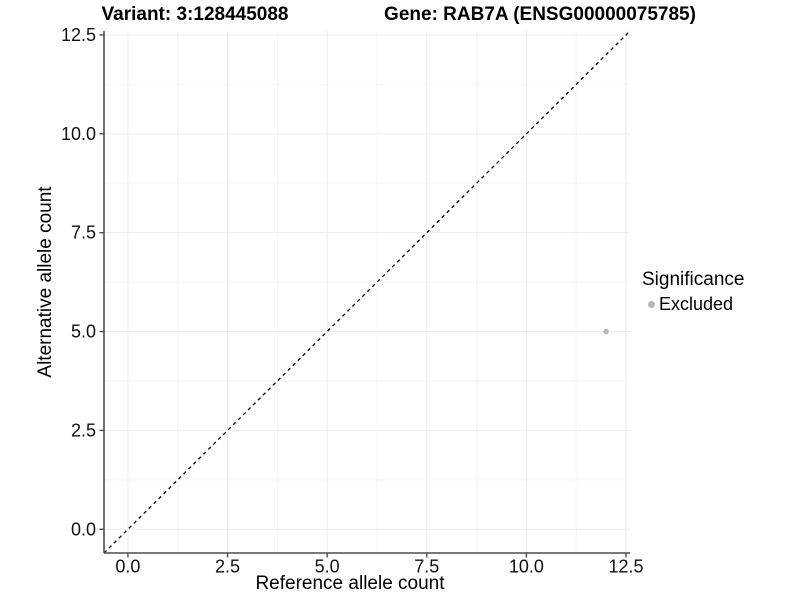 The height and width of the screenshot is (600, 800). What do you see at coordinates (195, 14) in the screenshot?
I see `plot-title-variant: Variant: 3:128445088` at bounding box center [195, 14].